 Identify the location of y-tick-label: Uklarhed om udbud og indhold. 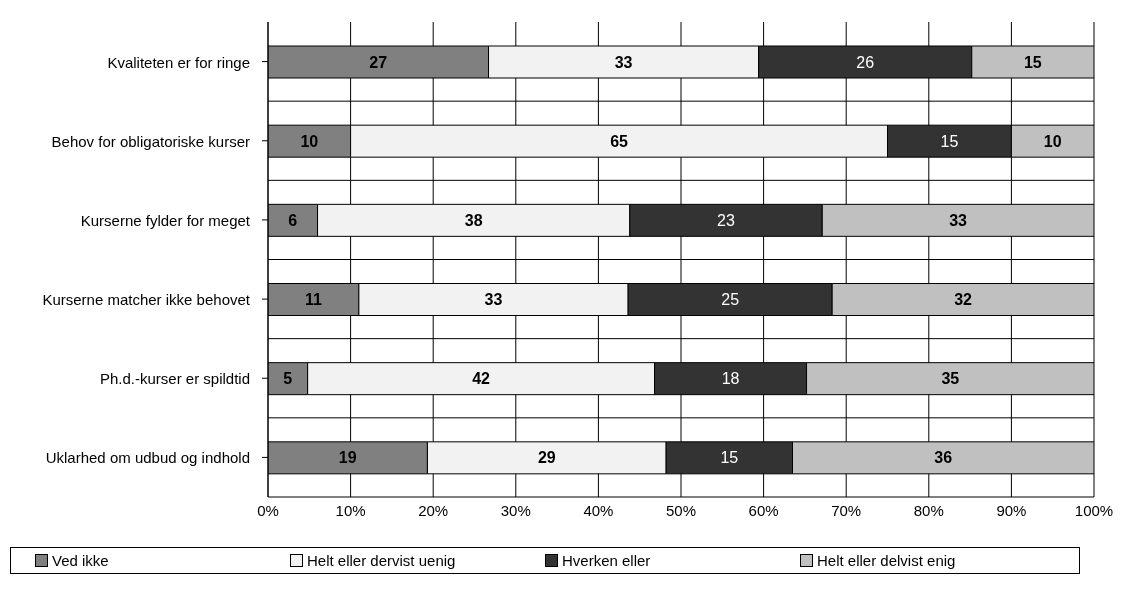
(147, 457).